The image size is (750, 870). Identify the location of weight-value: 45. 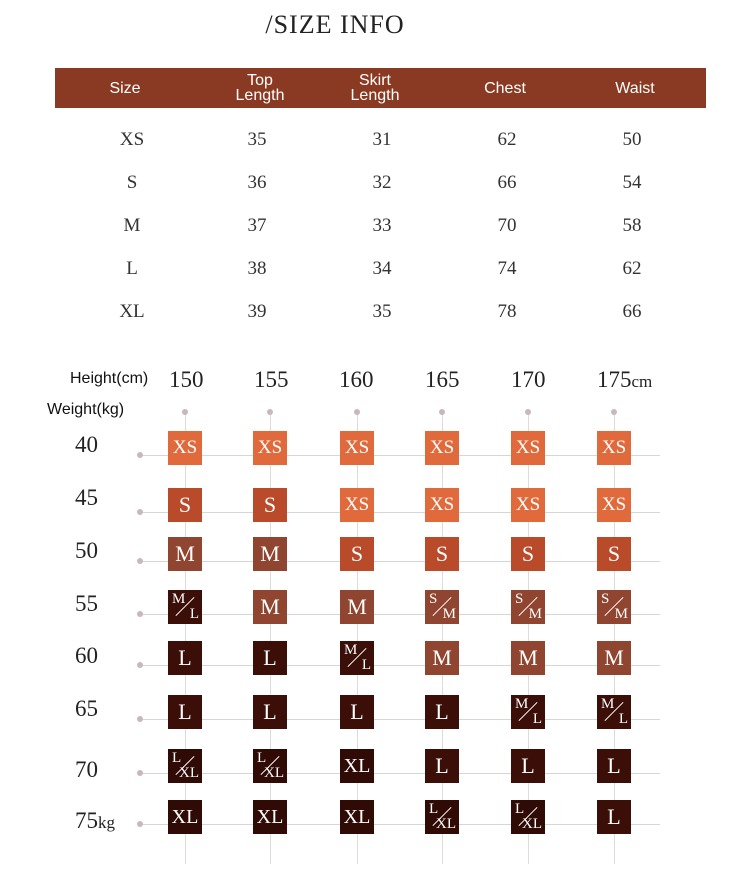
(86, 498).